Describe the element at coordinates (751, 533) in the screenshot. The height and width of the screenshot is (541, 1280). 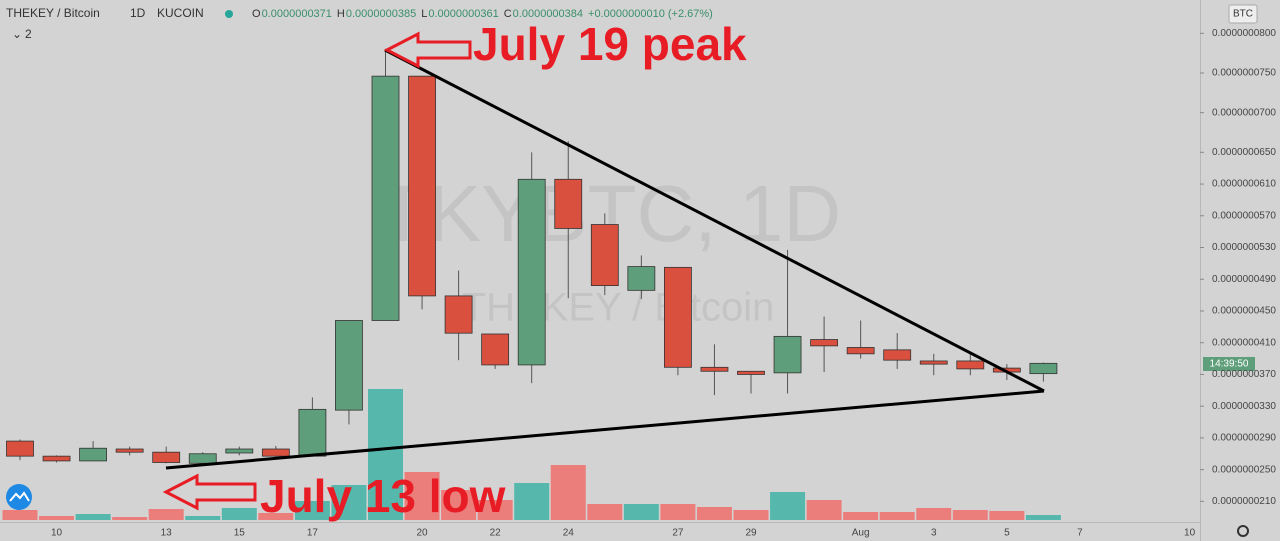
I see `x-tick-label: 29` at that location.